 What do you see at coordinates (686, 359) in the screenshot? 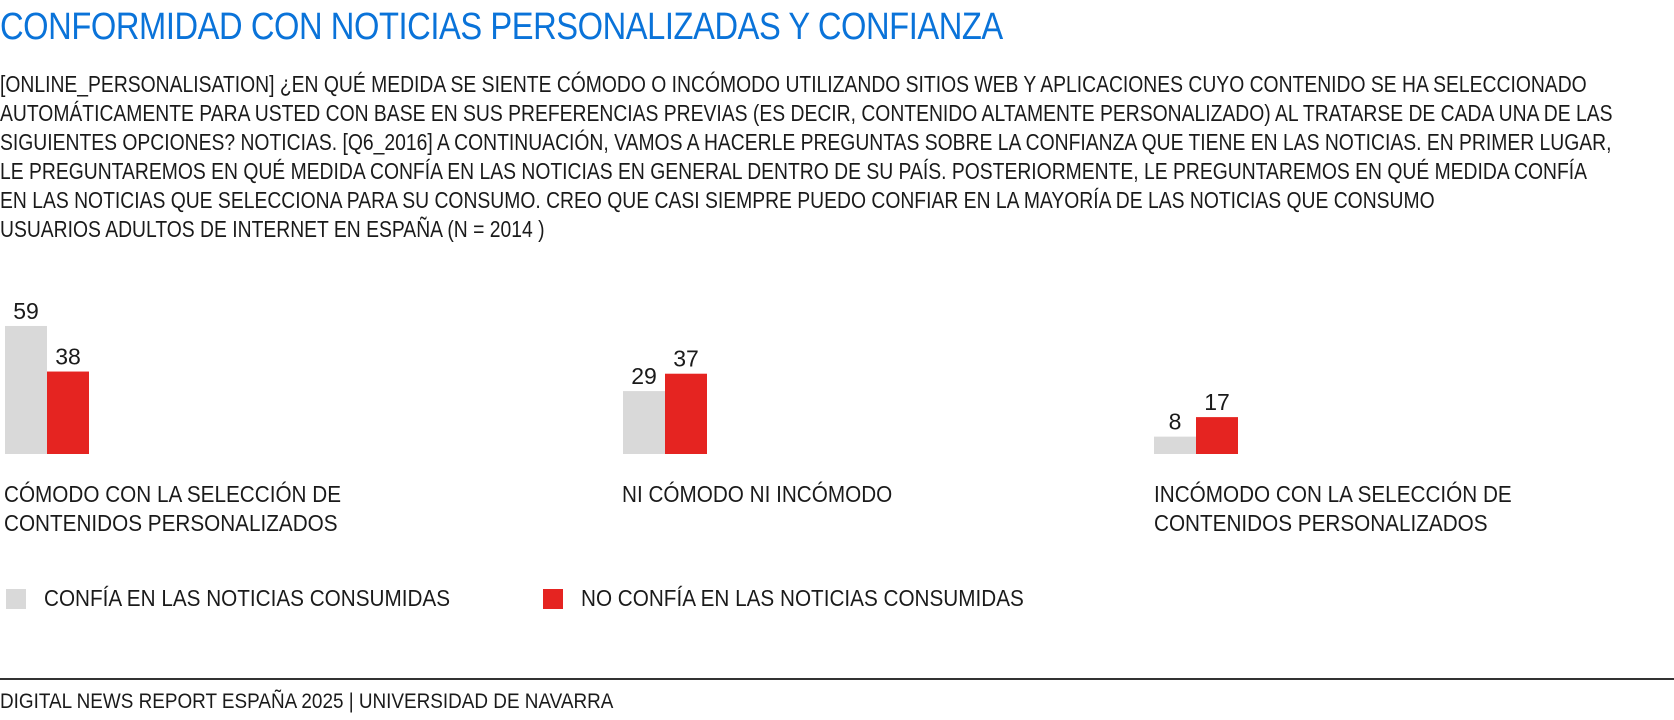
I see `bar-value-label: 37` at bounding box center [686, 359].